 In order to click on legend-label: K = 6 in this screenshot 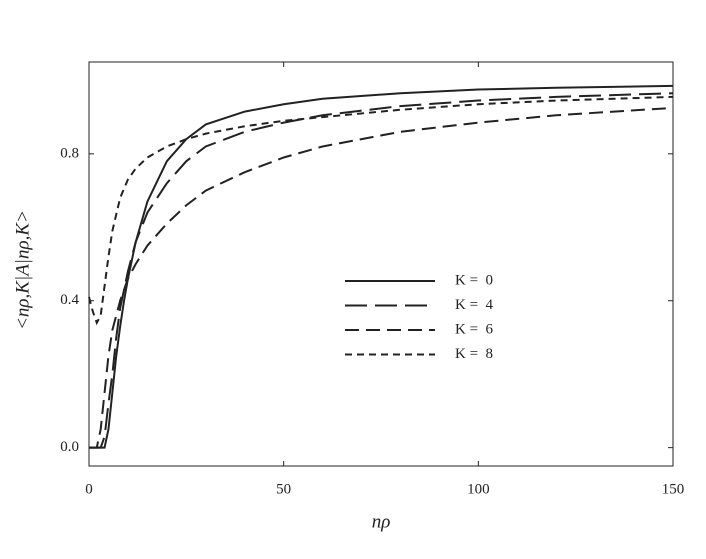, I will do `click(474, 329)`.